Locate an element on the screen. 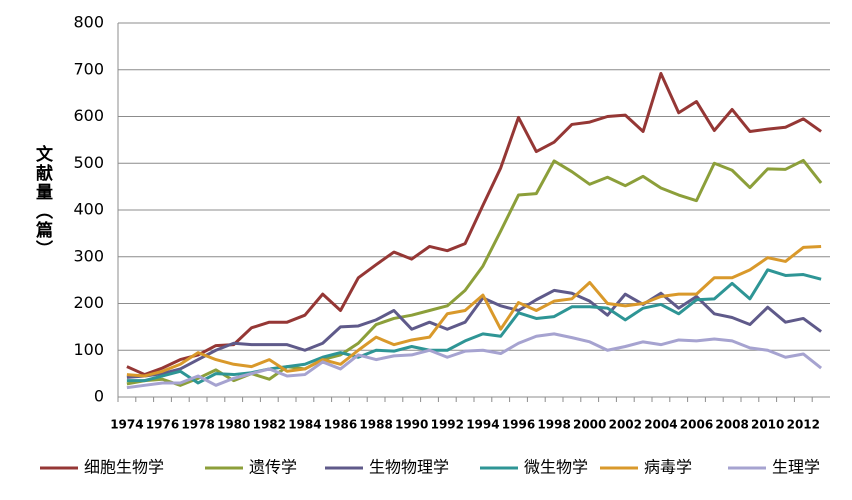 The width and height of the screenshot is (852, 500). x-tick-label: 2000 is located at coordinates (589, 425).